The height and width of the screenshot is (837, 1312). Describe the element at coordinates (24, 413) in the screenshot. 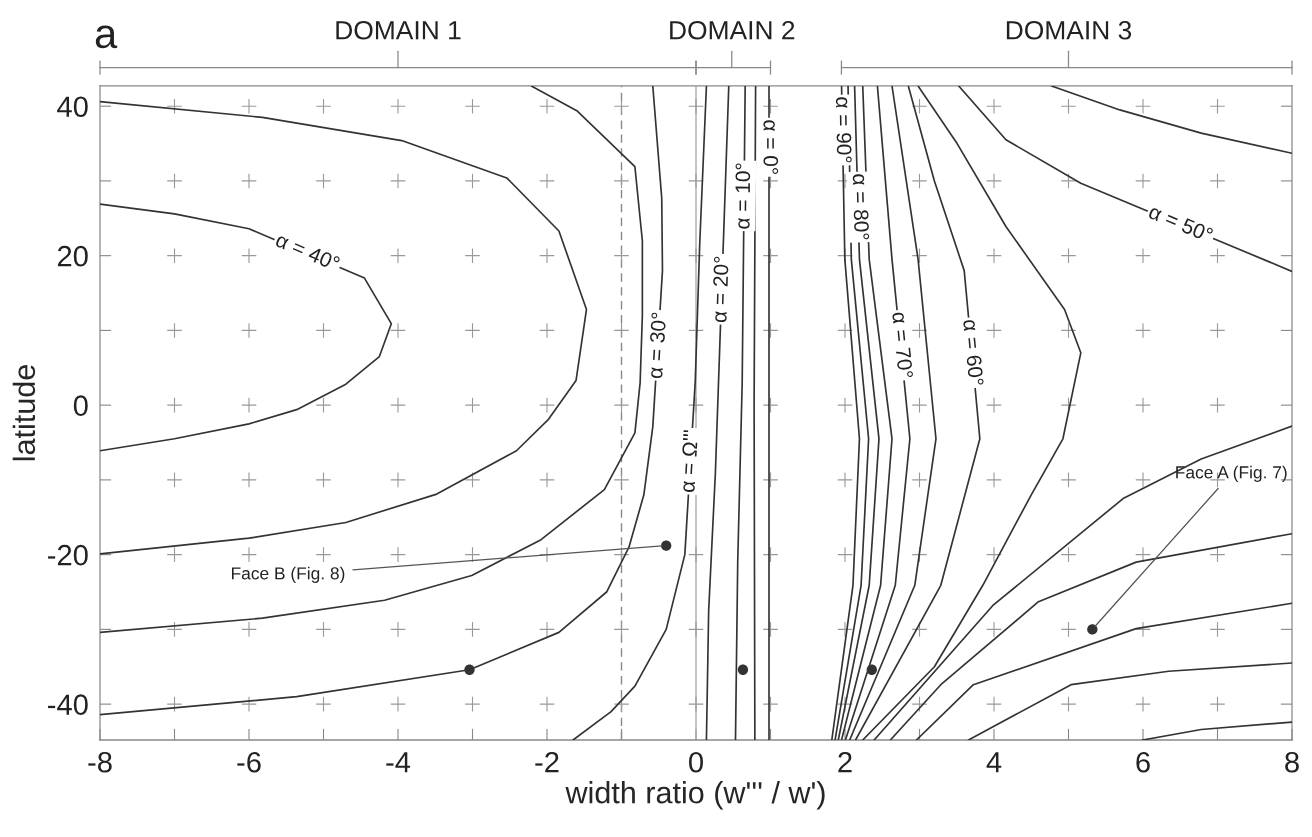

I see `y-axis-title: latitude` at that location.